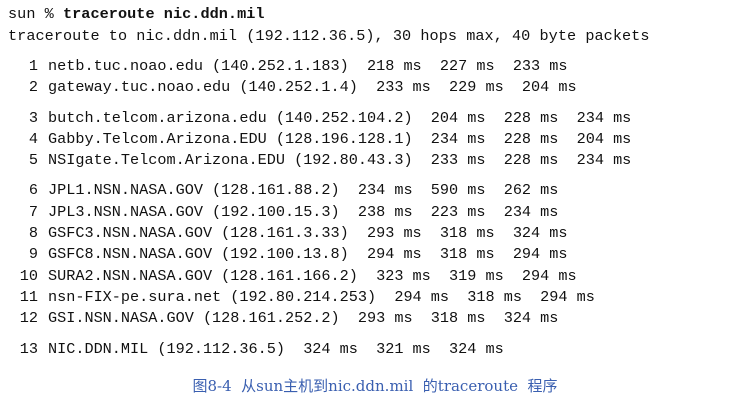 This screenshot has width=750, height=411. What do you see at coordinates (33, 87) in the screenshot?
I see `hop-number: 2` at bounding box center [33, 87].